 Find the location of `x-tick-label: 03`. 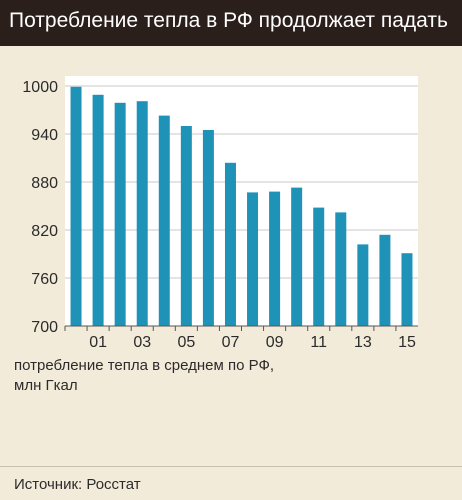

x-tick-label: 03 is located at coordinates (142, 342).